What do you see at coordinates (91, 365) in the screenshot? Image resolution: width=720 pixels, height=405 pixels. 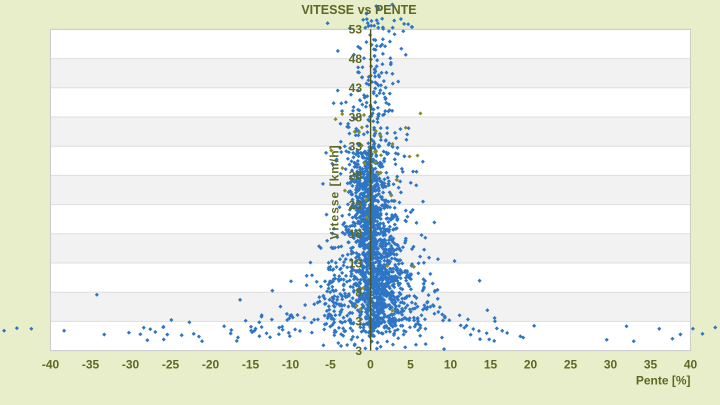 I see `svg-text: -35` at bounding box center [91, 365].